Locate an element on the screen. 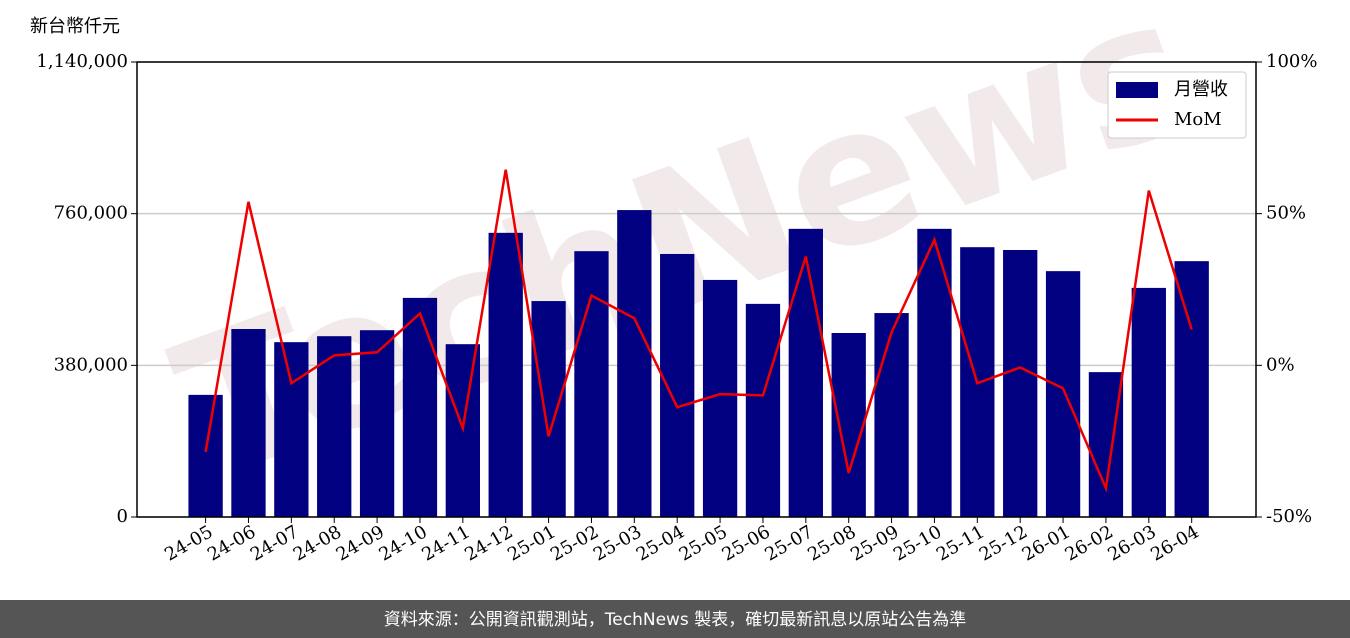 The height and width of the screenshot is (638, 1350). x-tick-label: 25-08 is located at coordinates (831, 543).